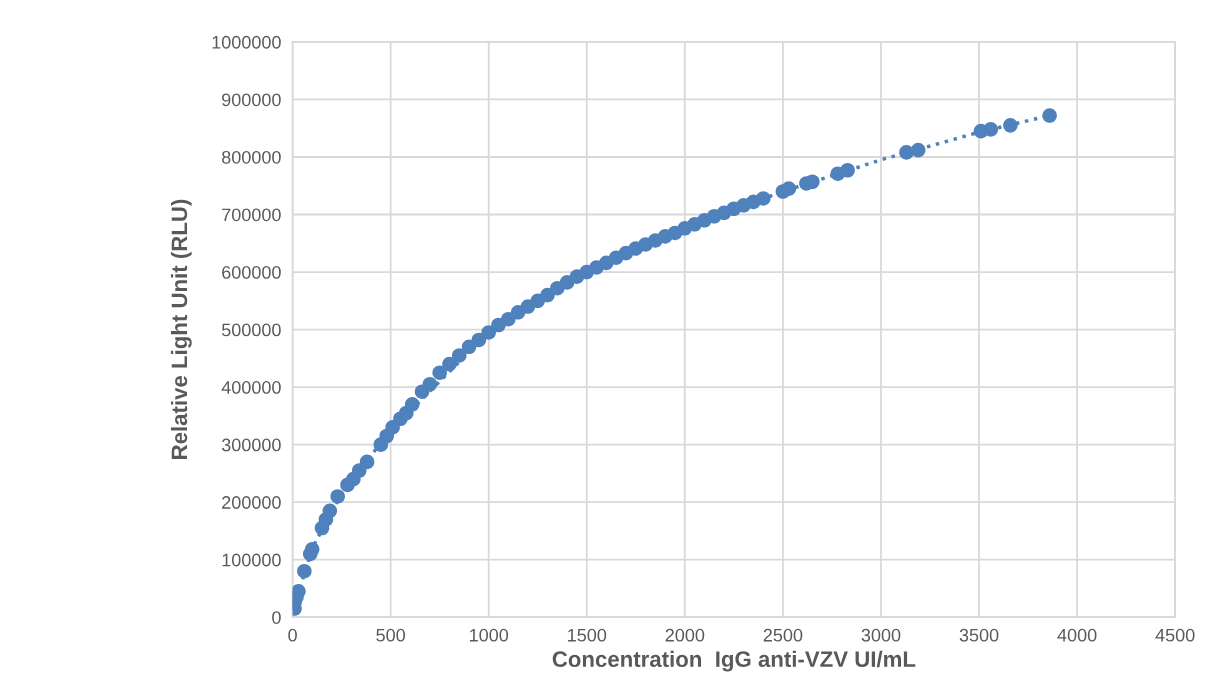 The width and height of the screenshot is (1214, 699). What do you see at coordinates (276, 617) in the screenshot?
I see `y-tick-label: 0` at bounding box center [276, 617].